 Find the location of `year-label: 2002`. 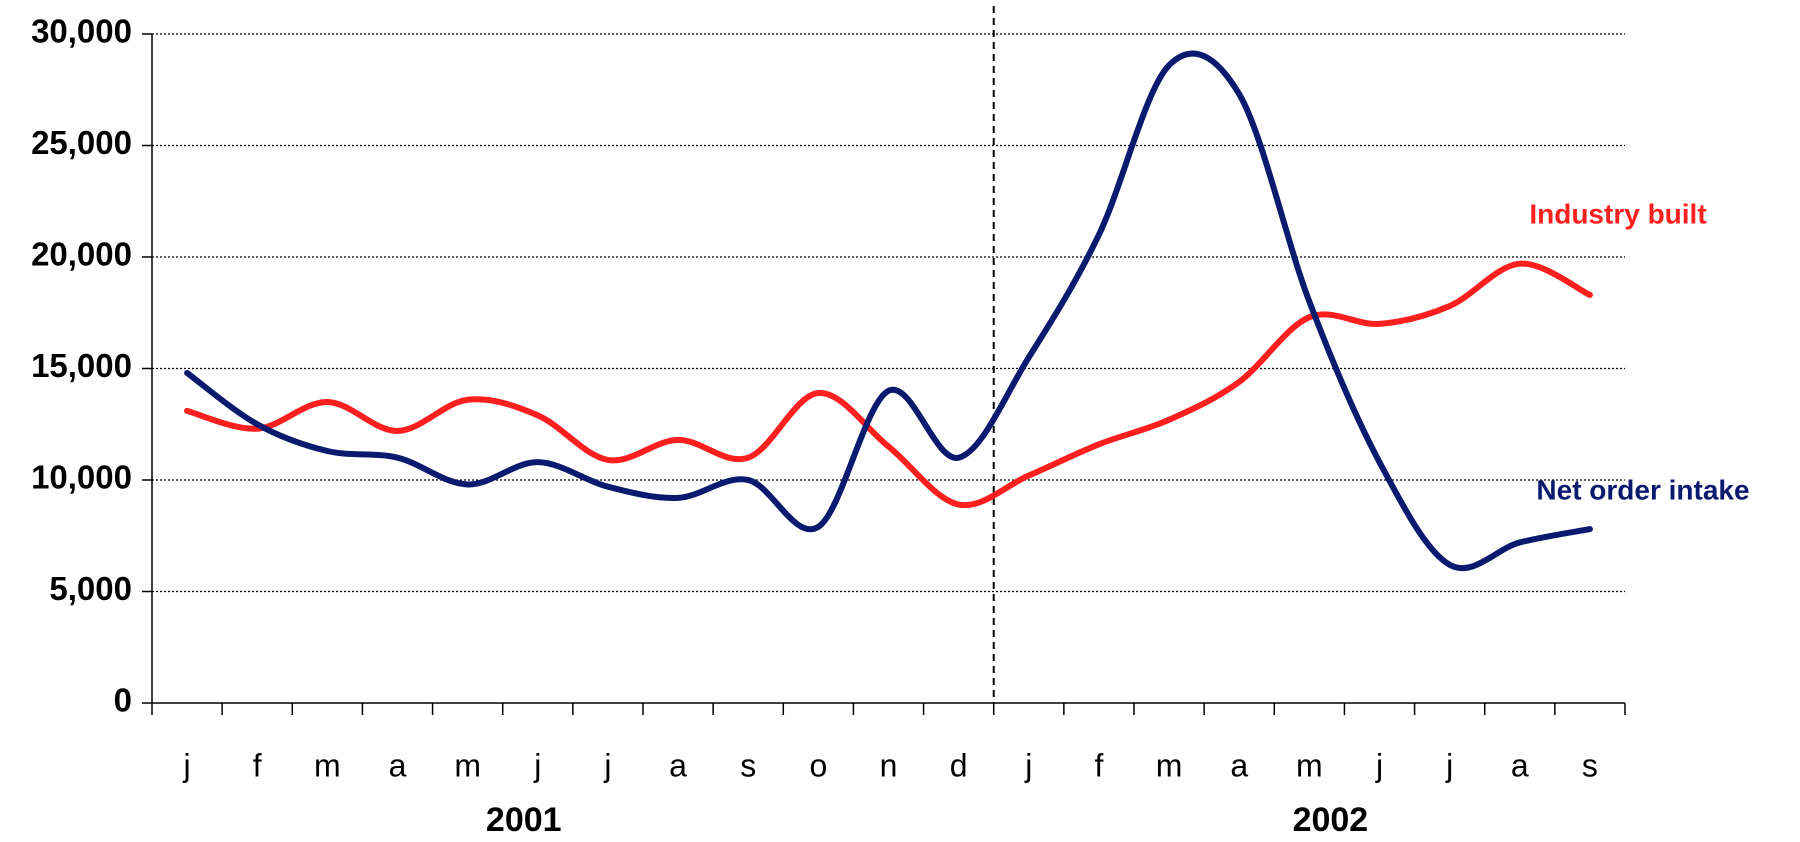

year-label: 2002 is located at coordinates (1331, 820).